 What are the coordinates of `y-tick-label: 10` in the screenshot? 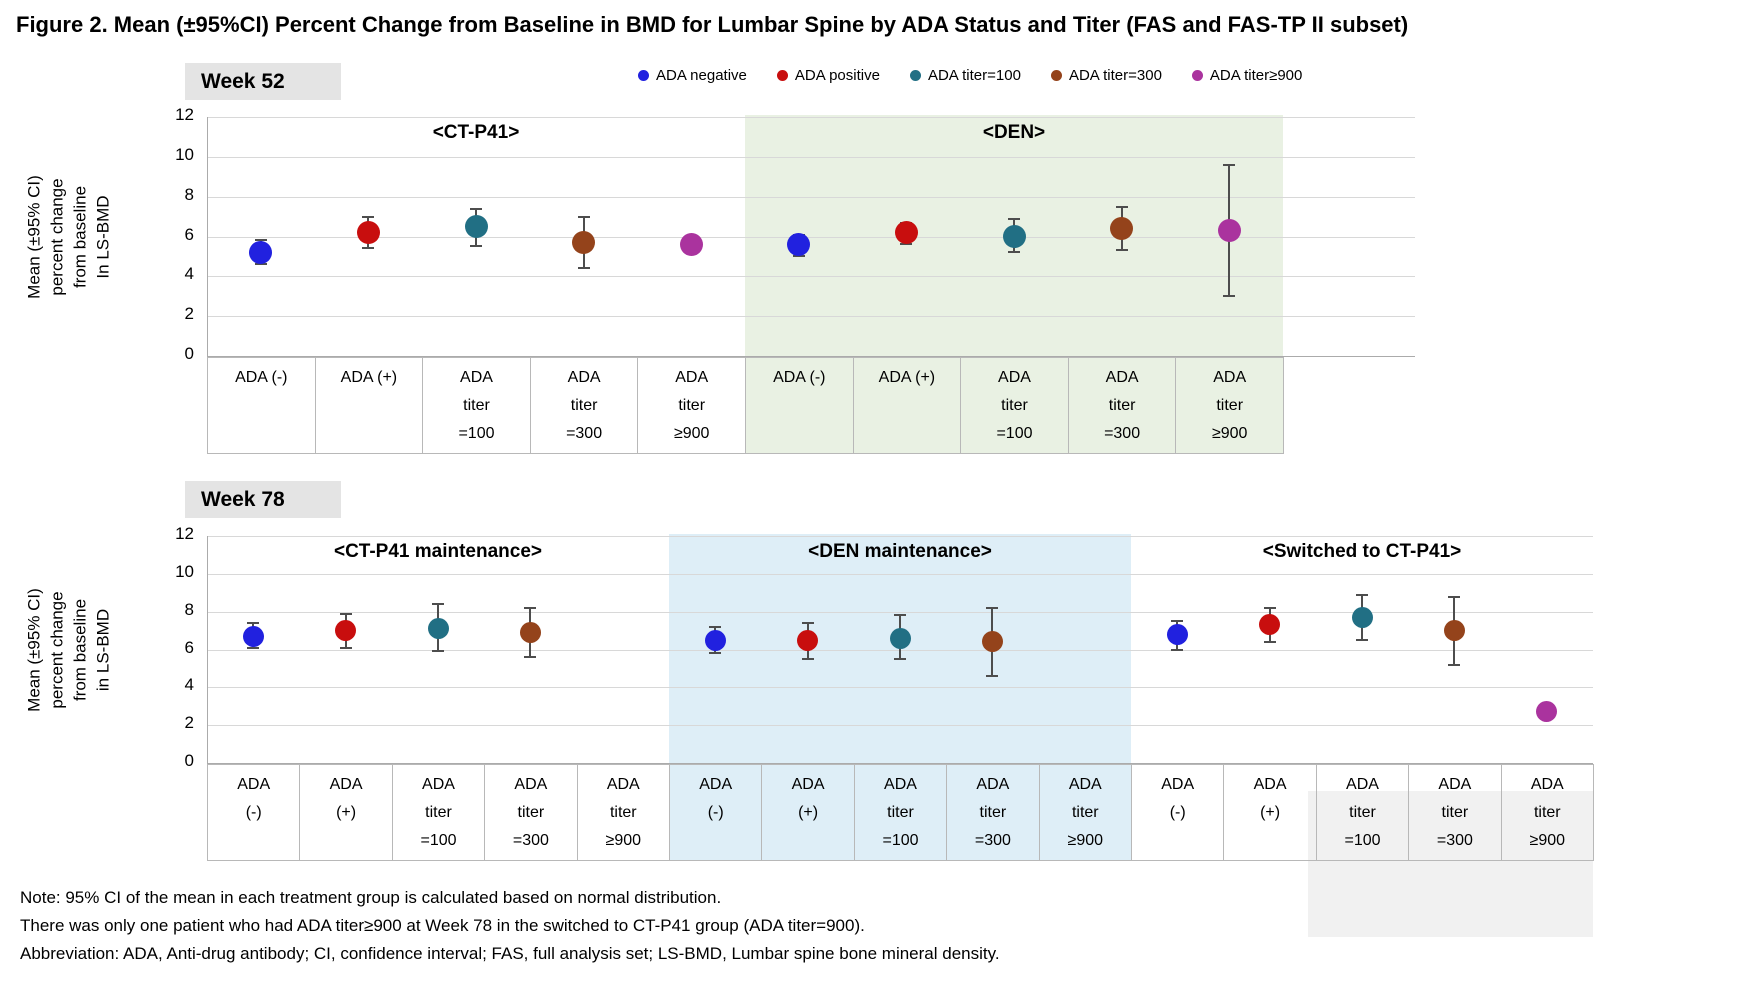 It's located at (184, 571).